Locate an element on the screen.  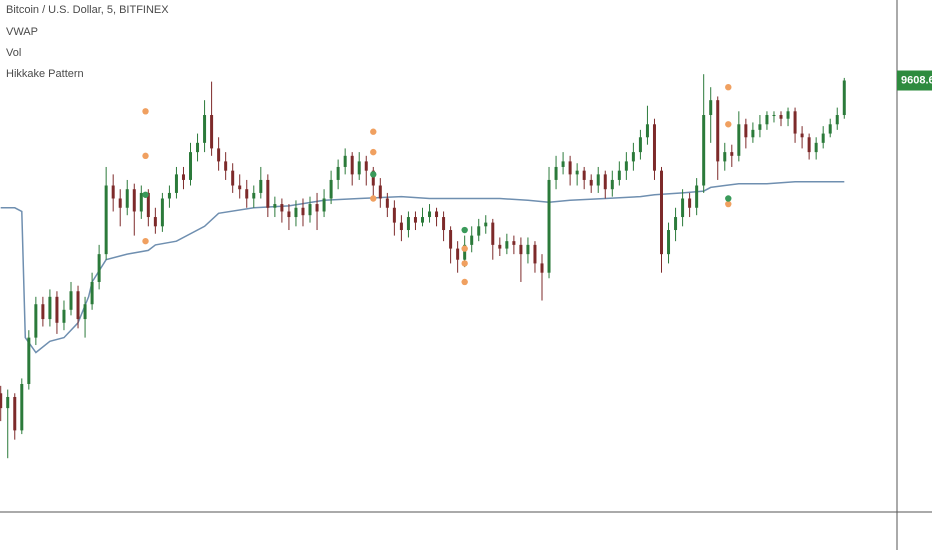
confirm-marker is located at coordinates (728, 198).